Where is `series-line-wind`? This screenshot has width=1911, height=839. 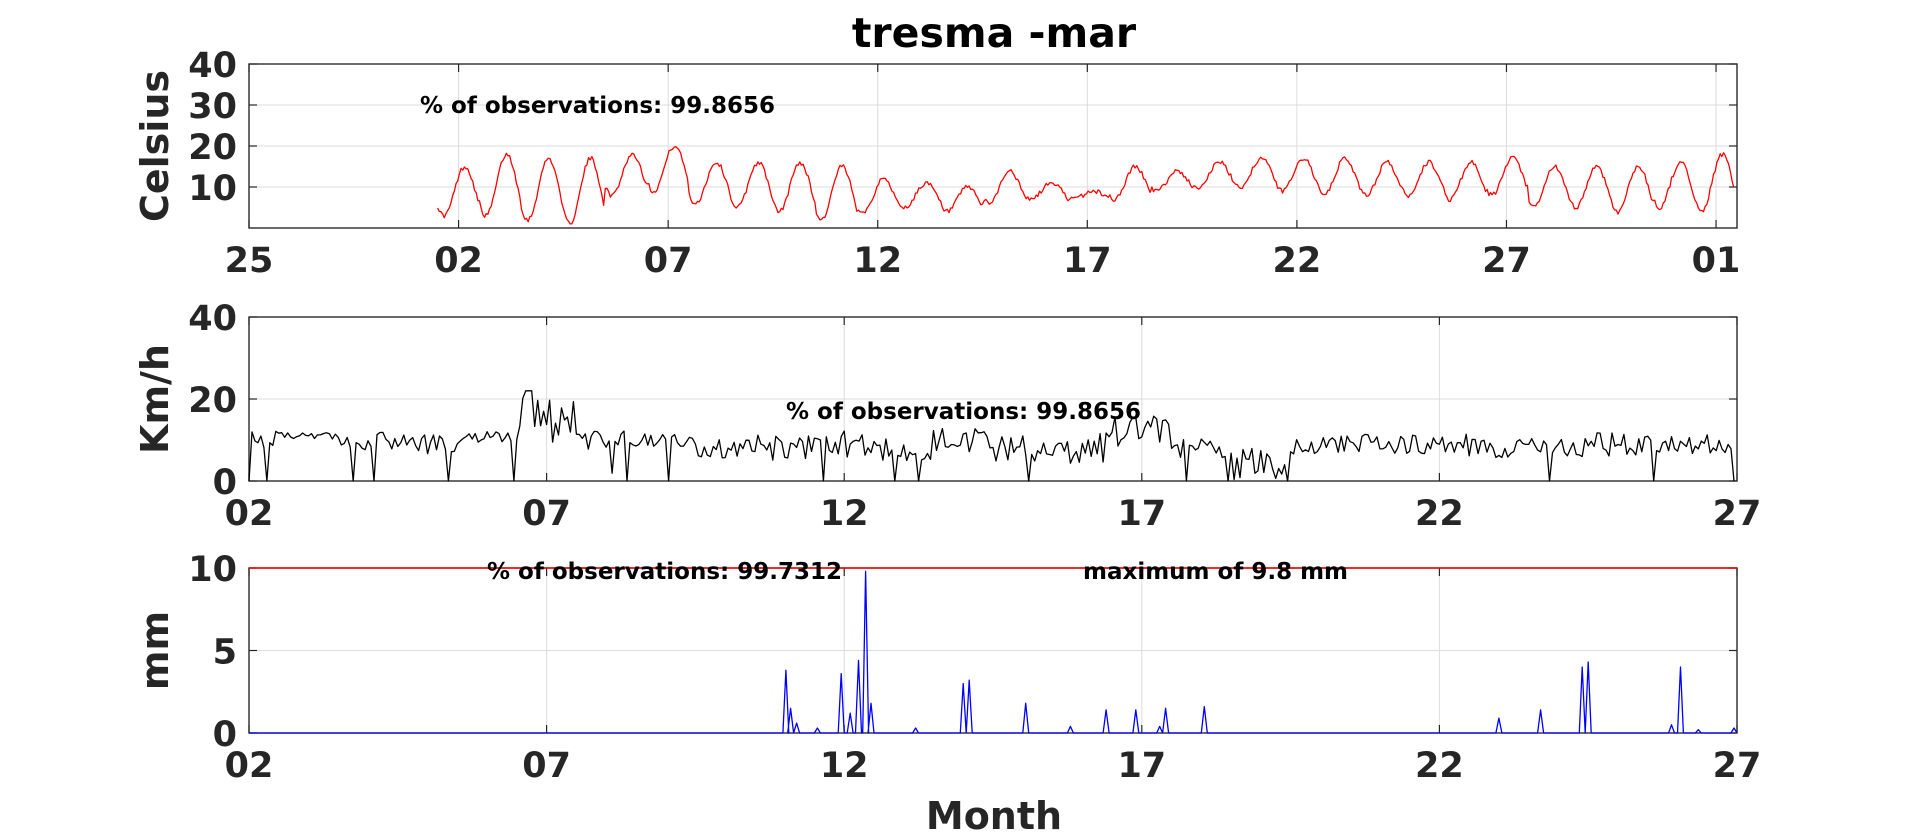 series-line-wind is located at coordinates (991, 436).